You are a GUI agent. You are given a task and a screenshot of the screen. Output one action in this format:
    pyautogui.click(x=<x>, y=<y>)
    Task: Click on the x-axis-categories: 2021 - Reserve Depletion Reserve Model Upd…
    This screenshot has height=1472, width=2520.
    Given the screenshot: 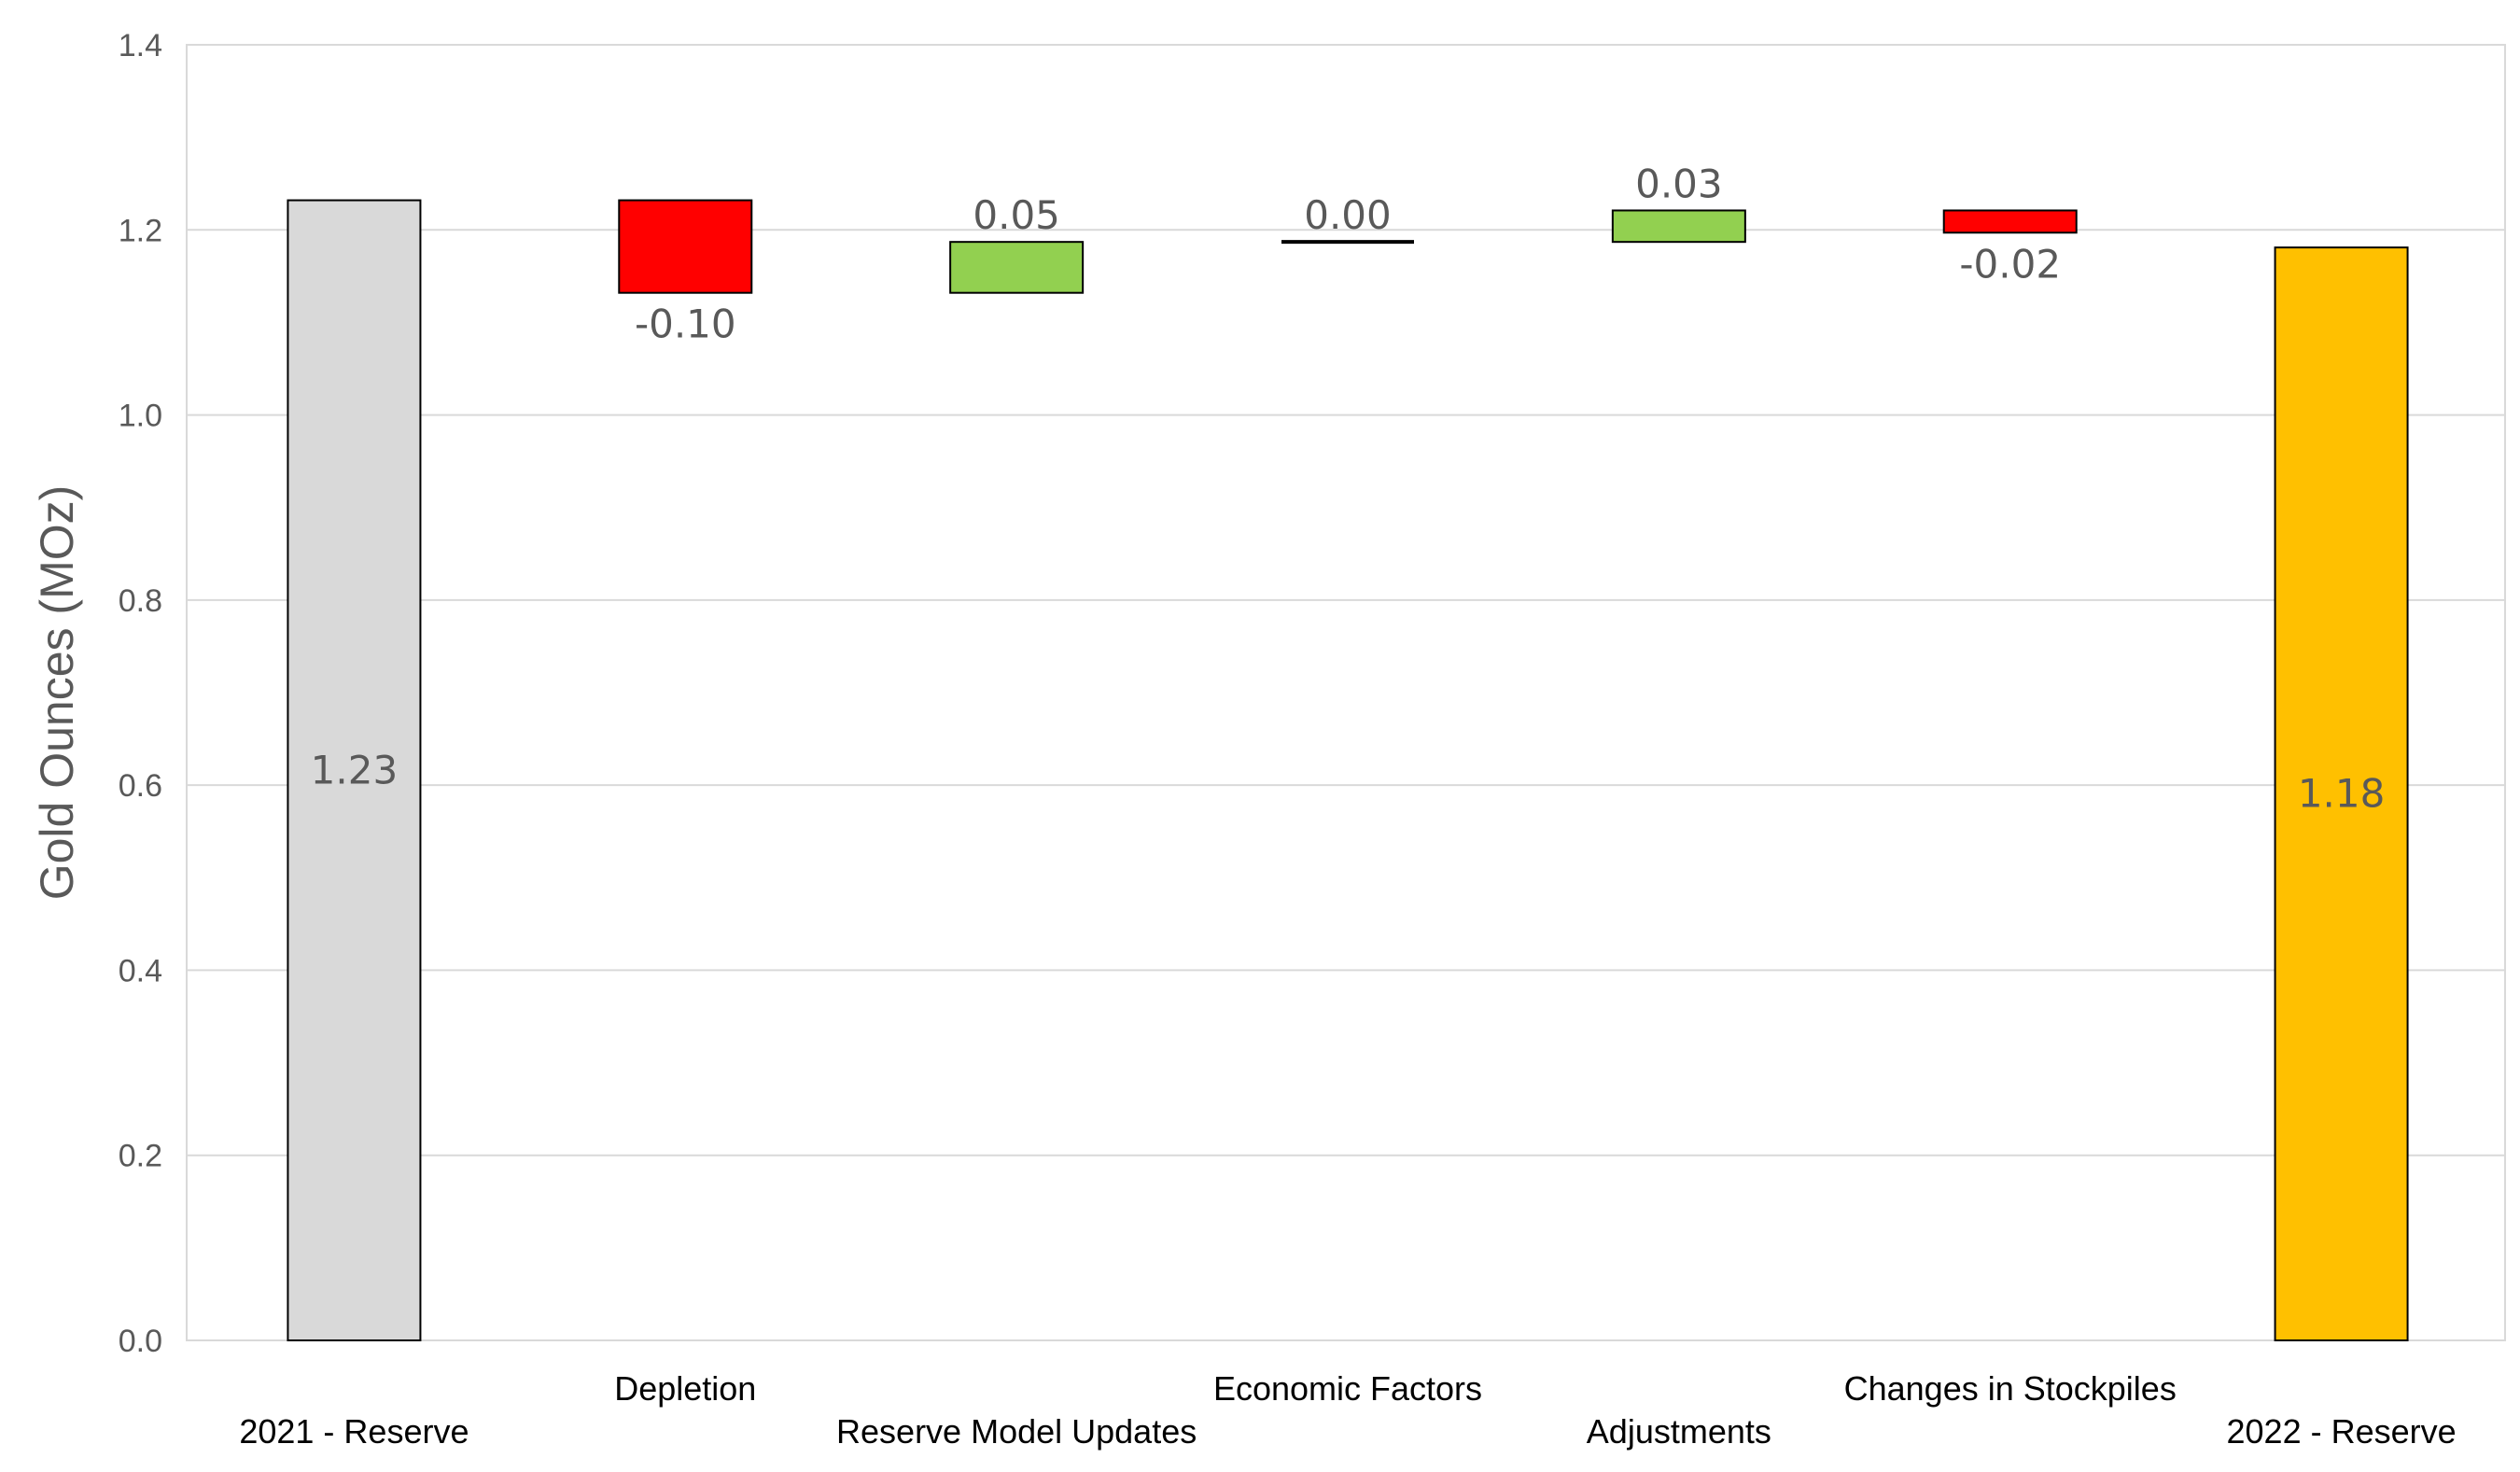 What is the action you would take?
    pyautogui.click(x=1347, y=1410)
    